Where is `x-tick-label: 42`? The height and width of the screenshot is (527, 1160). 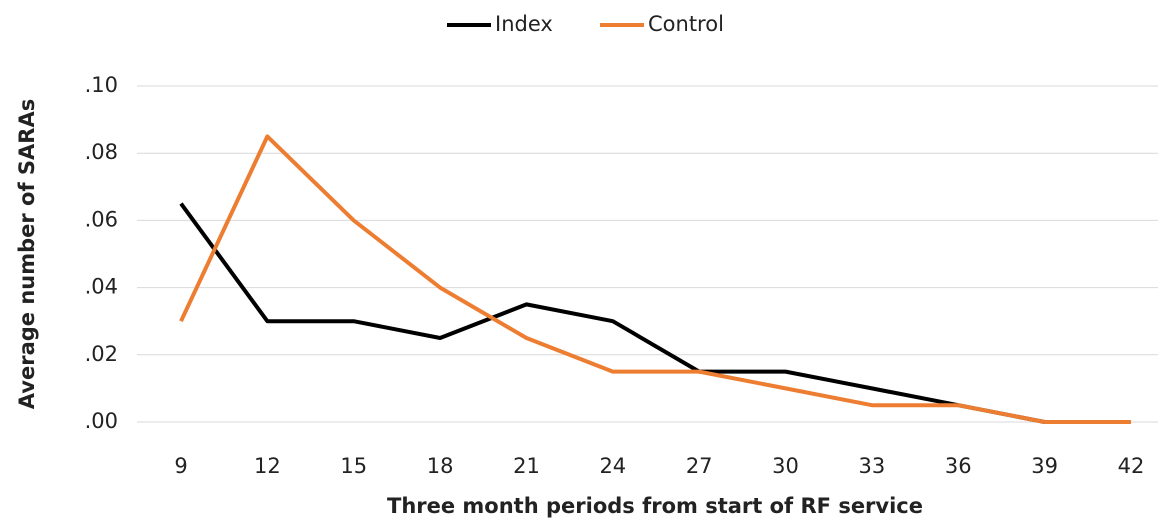 x-tick-label: 42 is located at coordinates (1131, 466).